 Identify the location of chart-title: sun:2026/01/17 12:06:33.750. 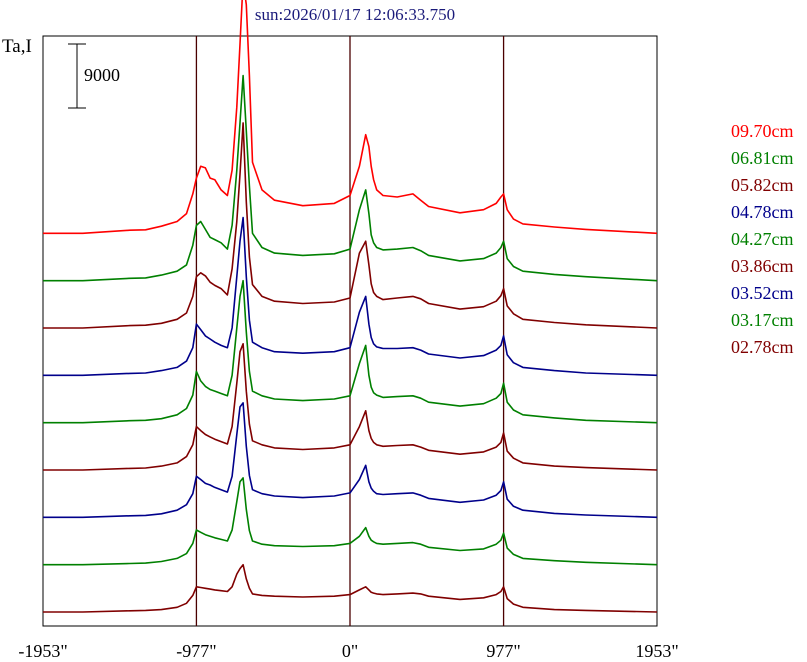
(355, 14).